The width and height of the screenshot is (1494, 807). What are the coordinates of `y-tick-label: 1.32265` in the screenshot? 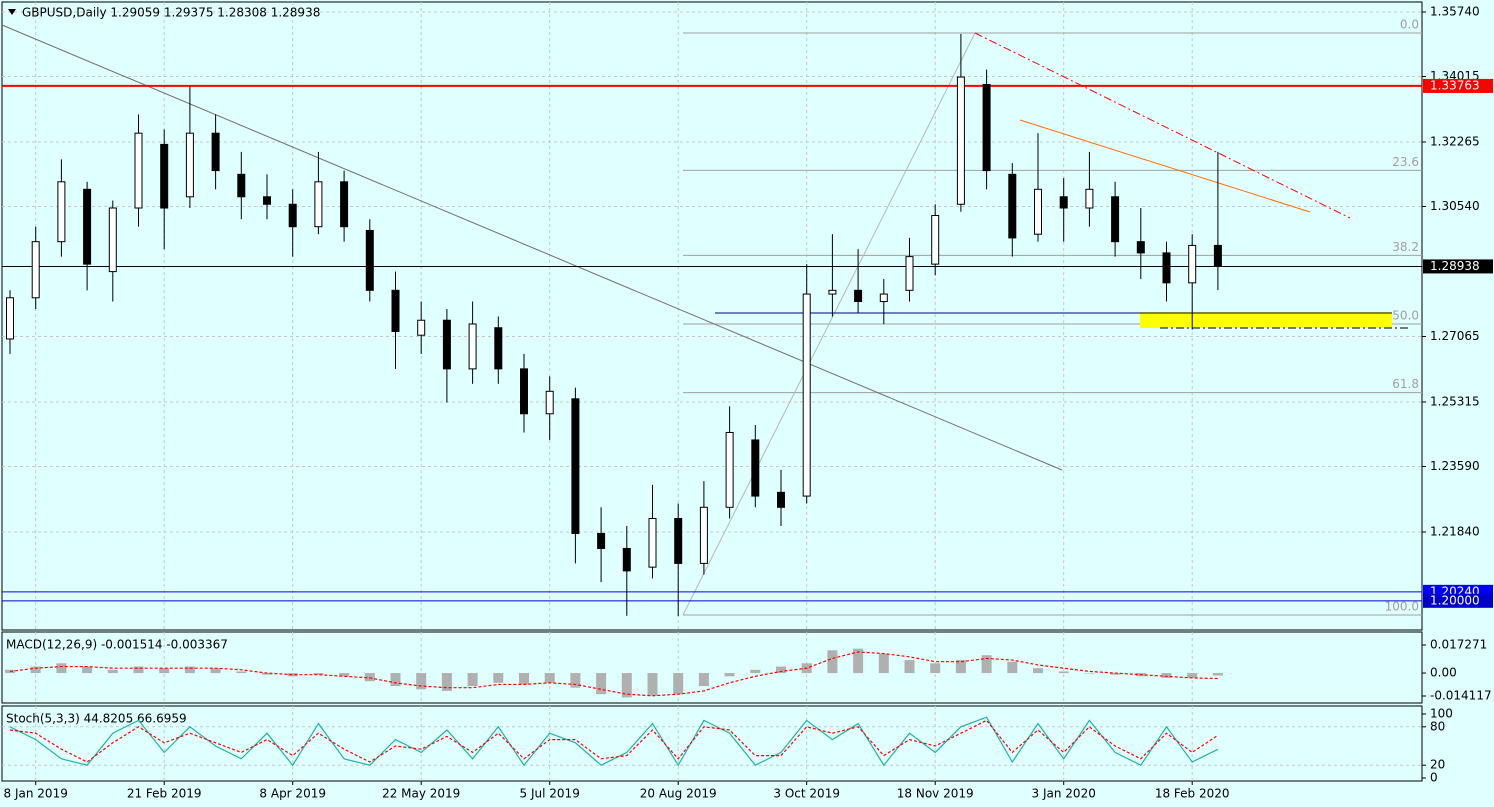 It's located at (1455, 141).